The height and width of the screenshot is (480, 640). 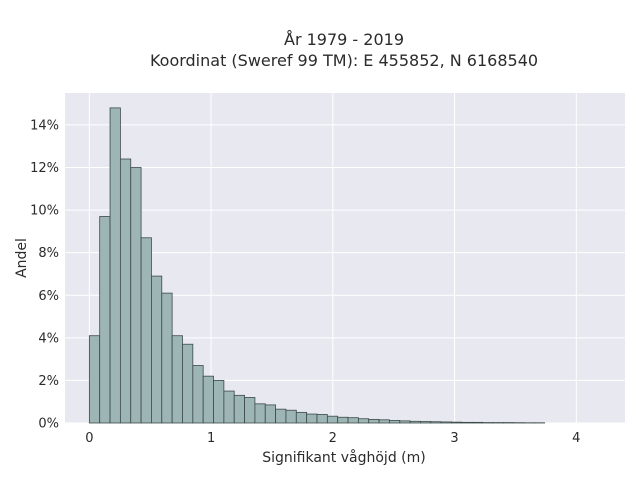 What do you see at coordinates (333, 438) in the screenshot?
I see `x-tick-label: 2` at bounding box center [333, 438].